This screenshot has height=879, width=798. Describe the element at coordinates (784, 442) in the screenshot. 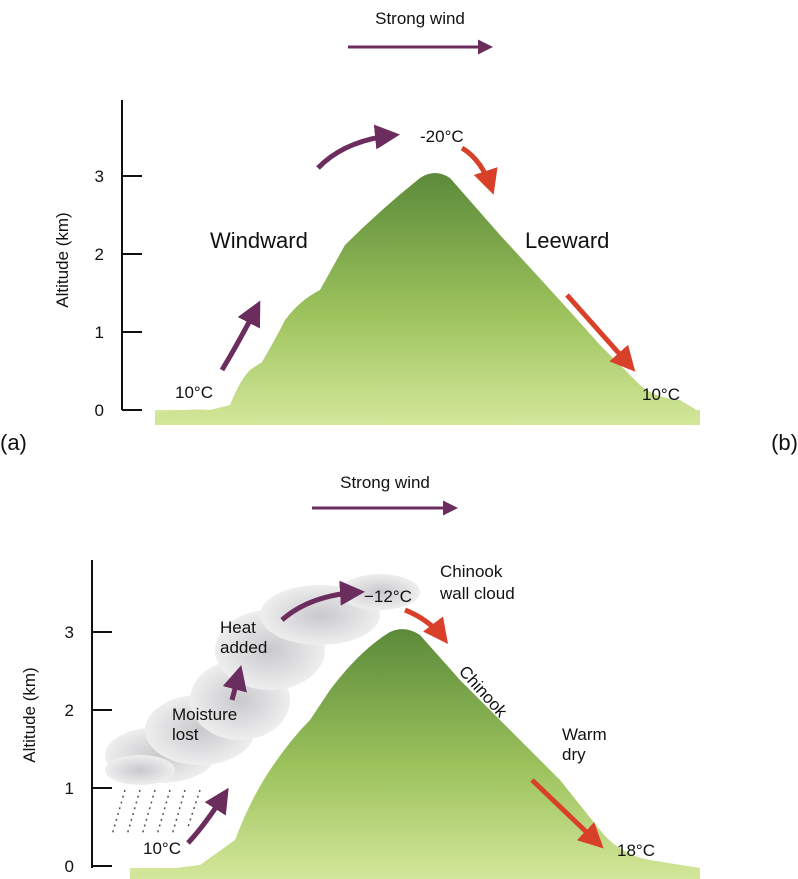

I see `panel-label: (b)` at that location.